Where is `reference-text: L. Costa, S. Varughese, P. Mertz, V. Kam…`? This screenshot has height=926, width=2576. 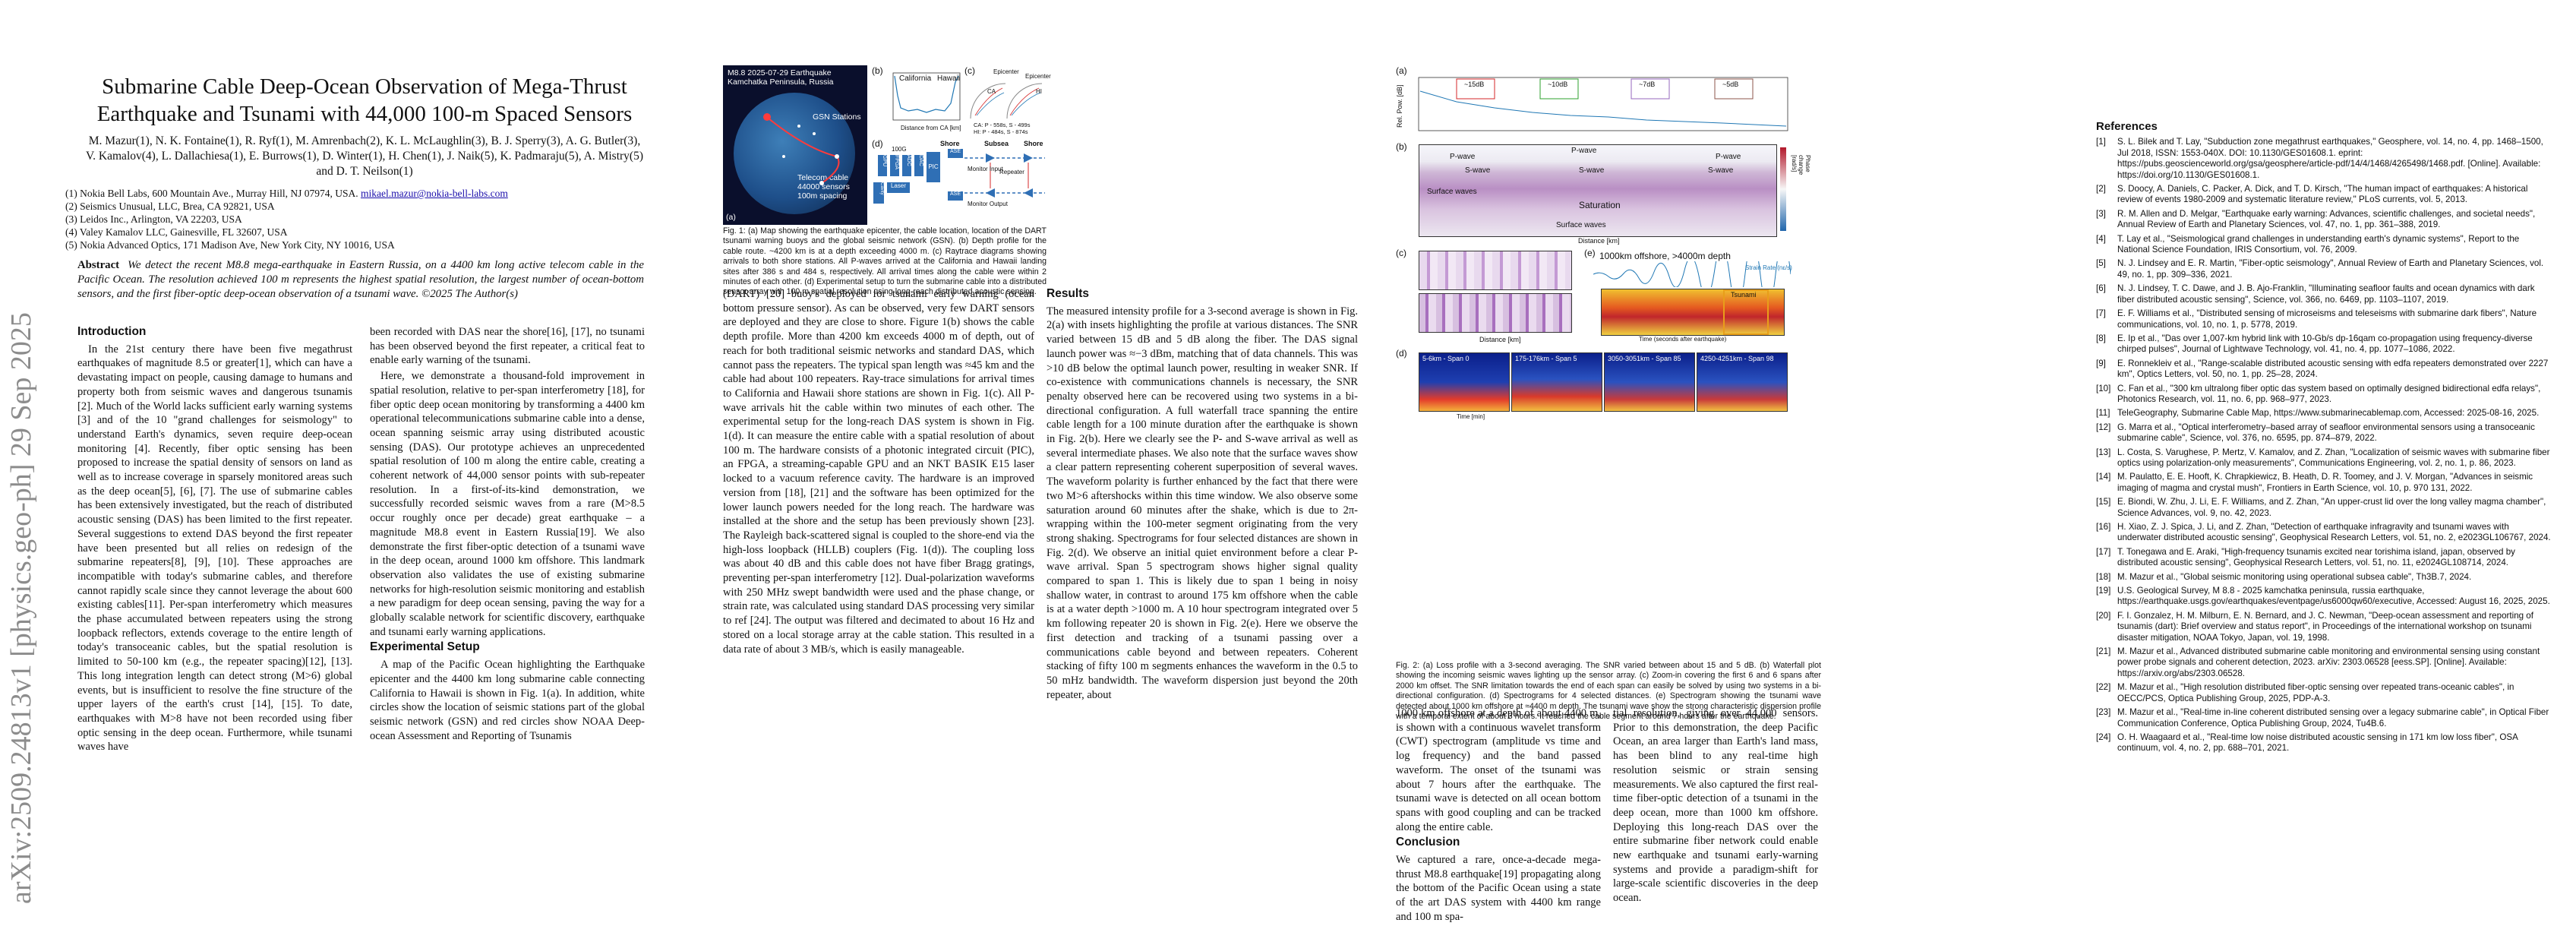 reference-text: L. Costa, S. Varughese, P. Mertz, V. Kam… is located at coordinates (2333, 457).